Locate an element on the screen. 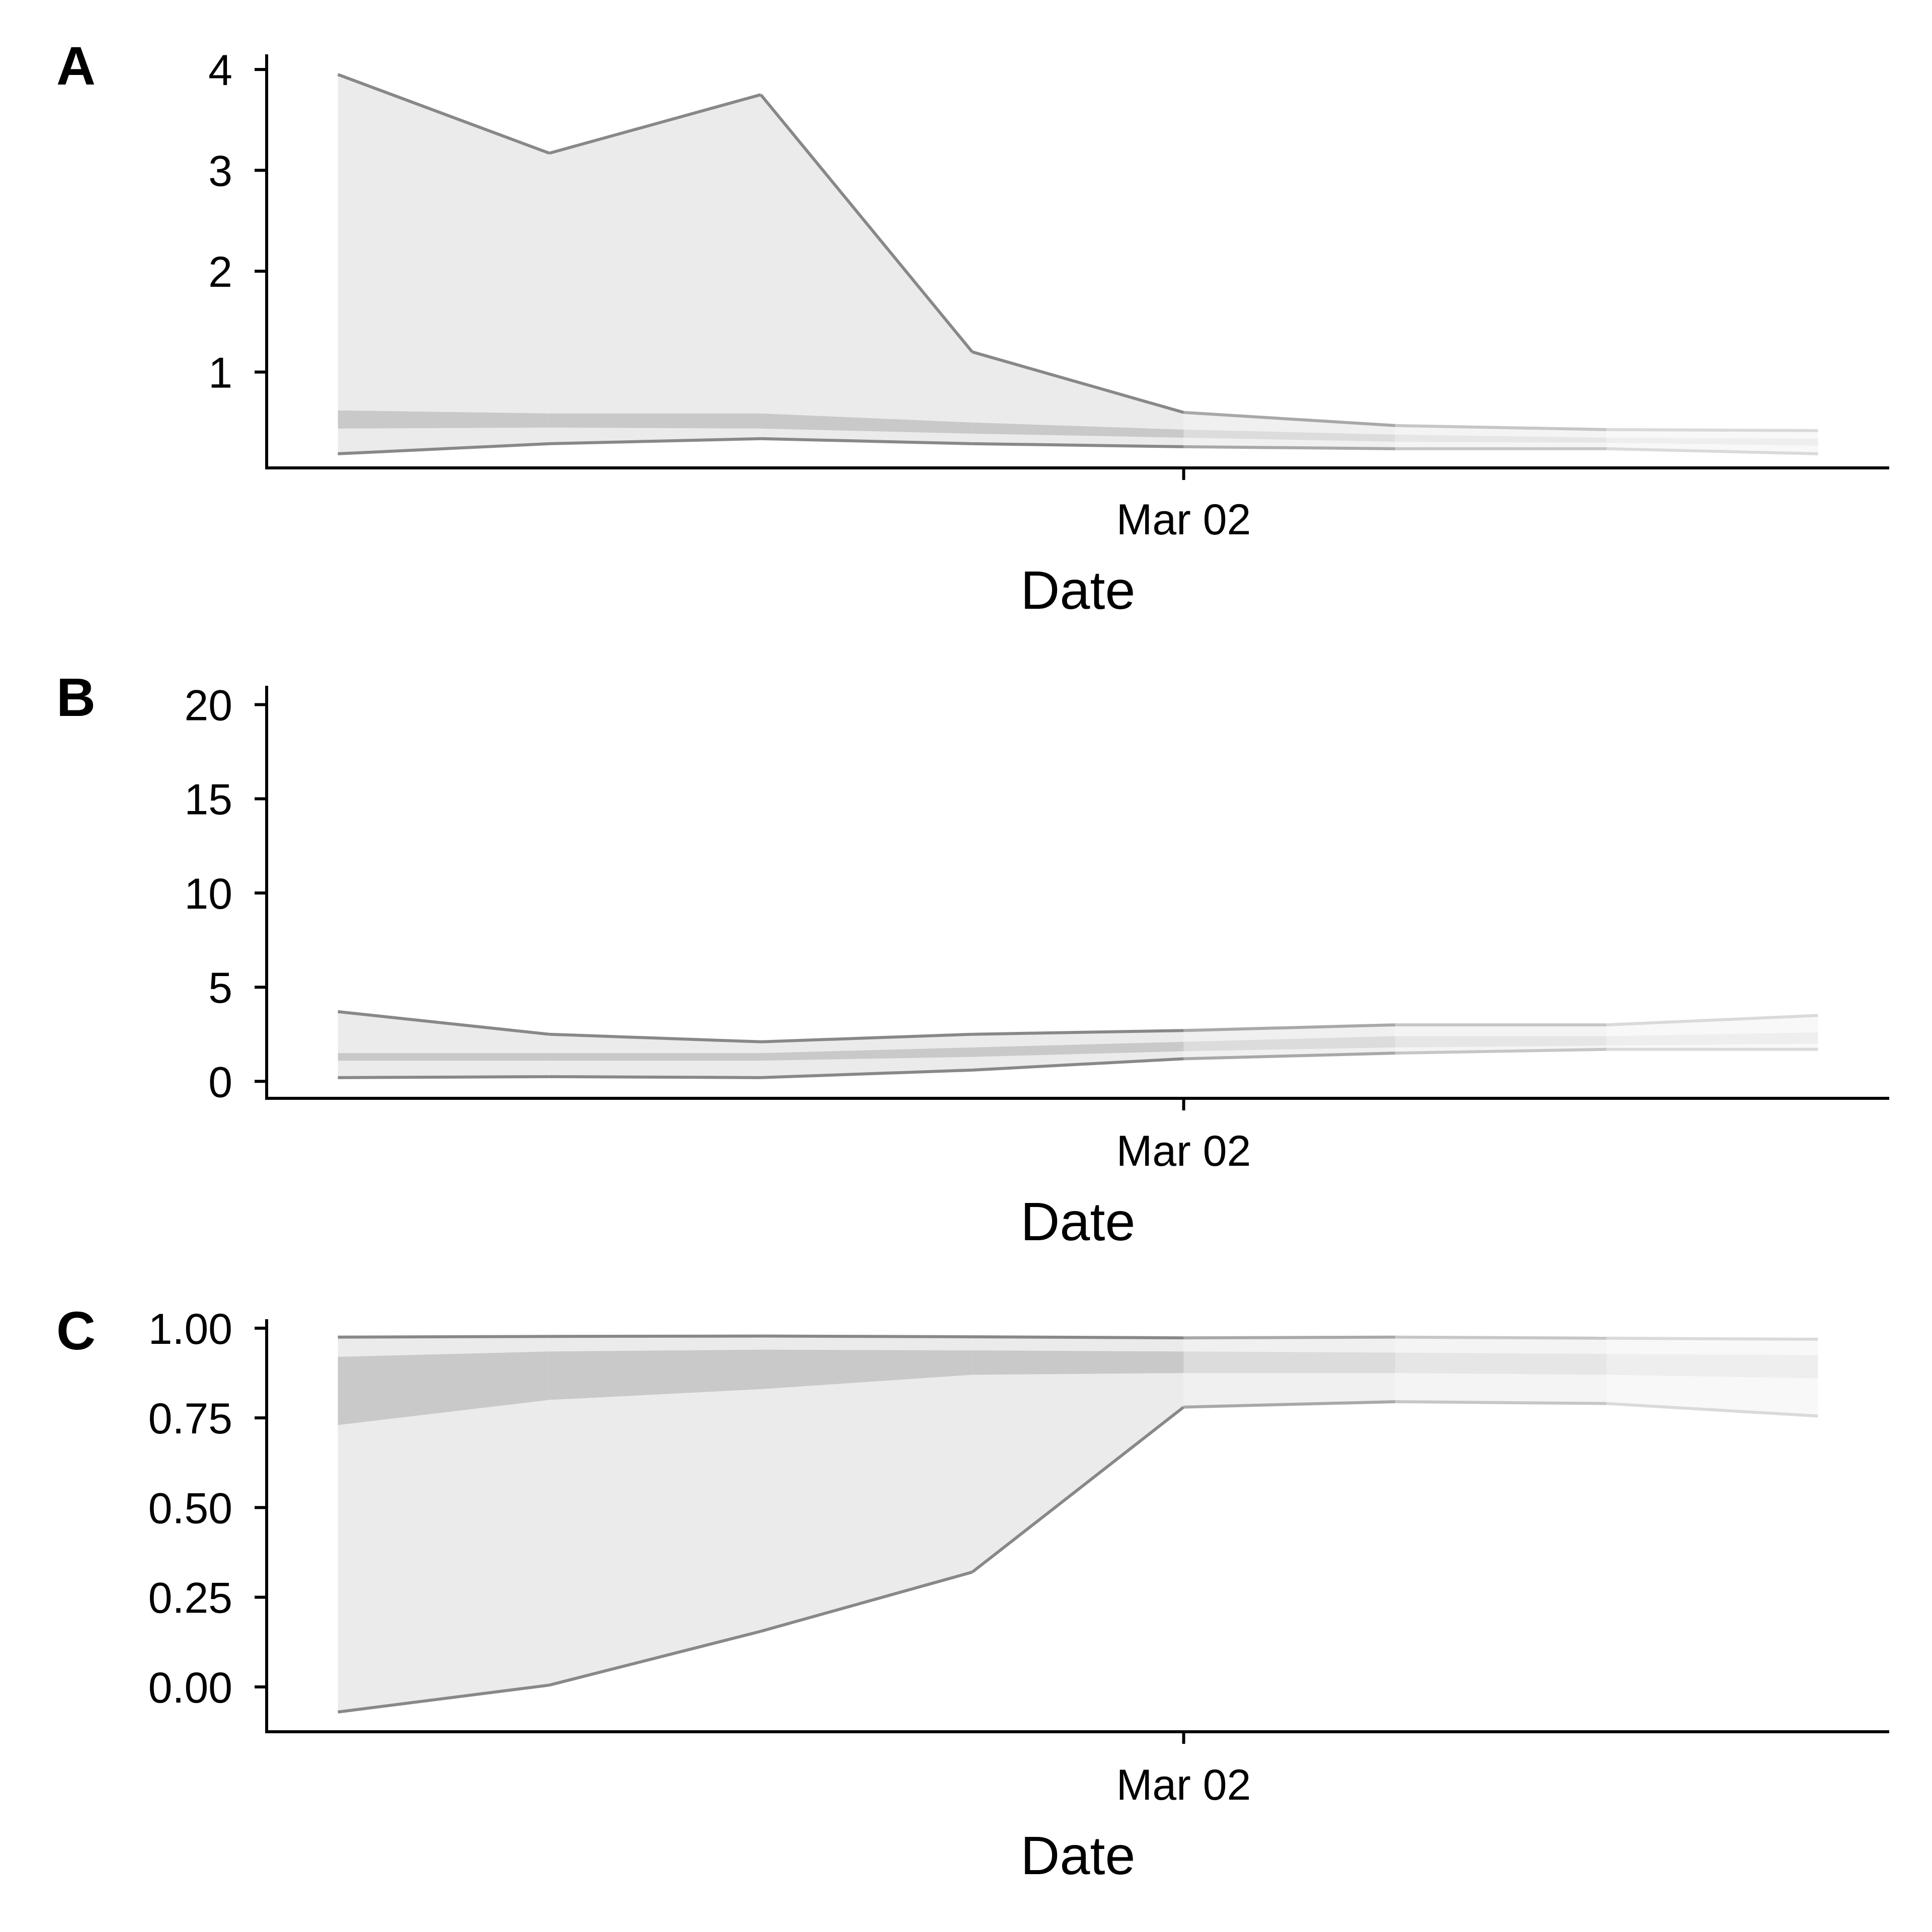 This screenshot has width=1932, height=1932. y-tick-label: 2 is located at coordinates (220, 272).